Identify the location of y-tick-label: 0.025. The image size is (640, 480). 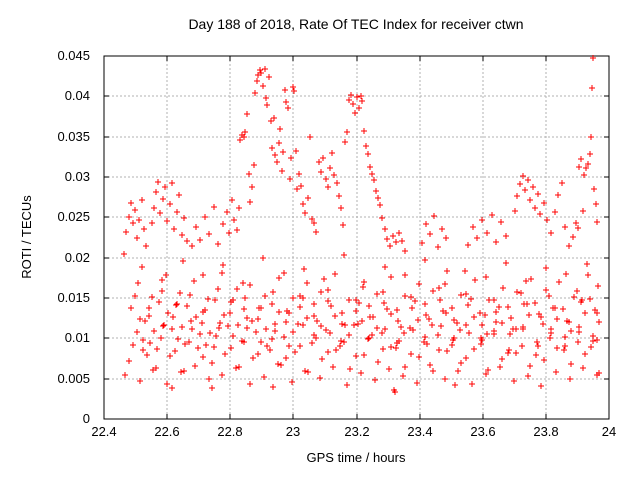
(73, 216).